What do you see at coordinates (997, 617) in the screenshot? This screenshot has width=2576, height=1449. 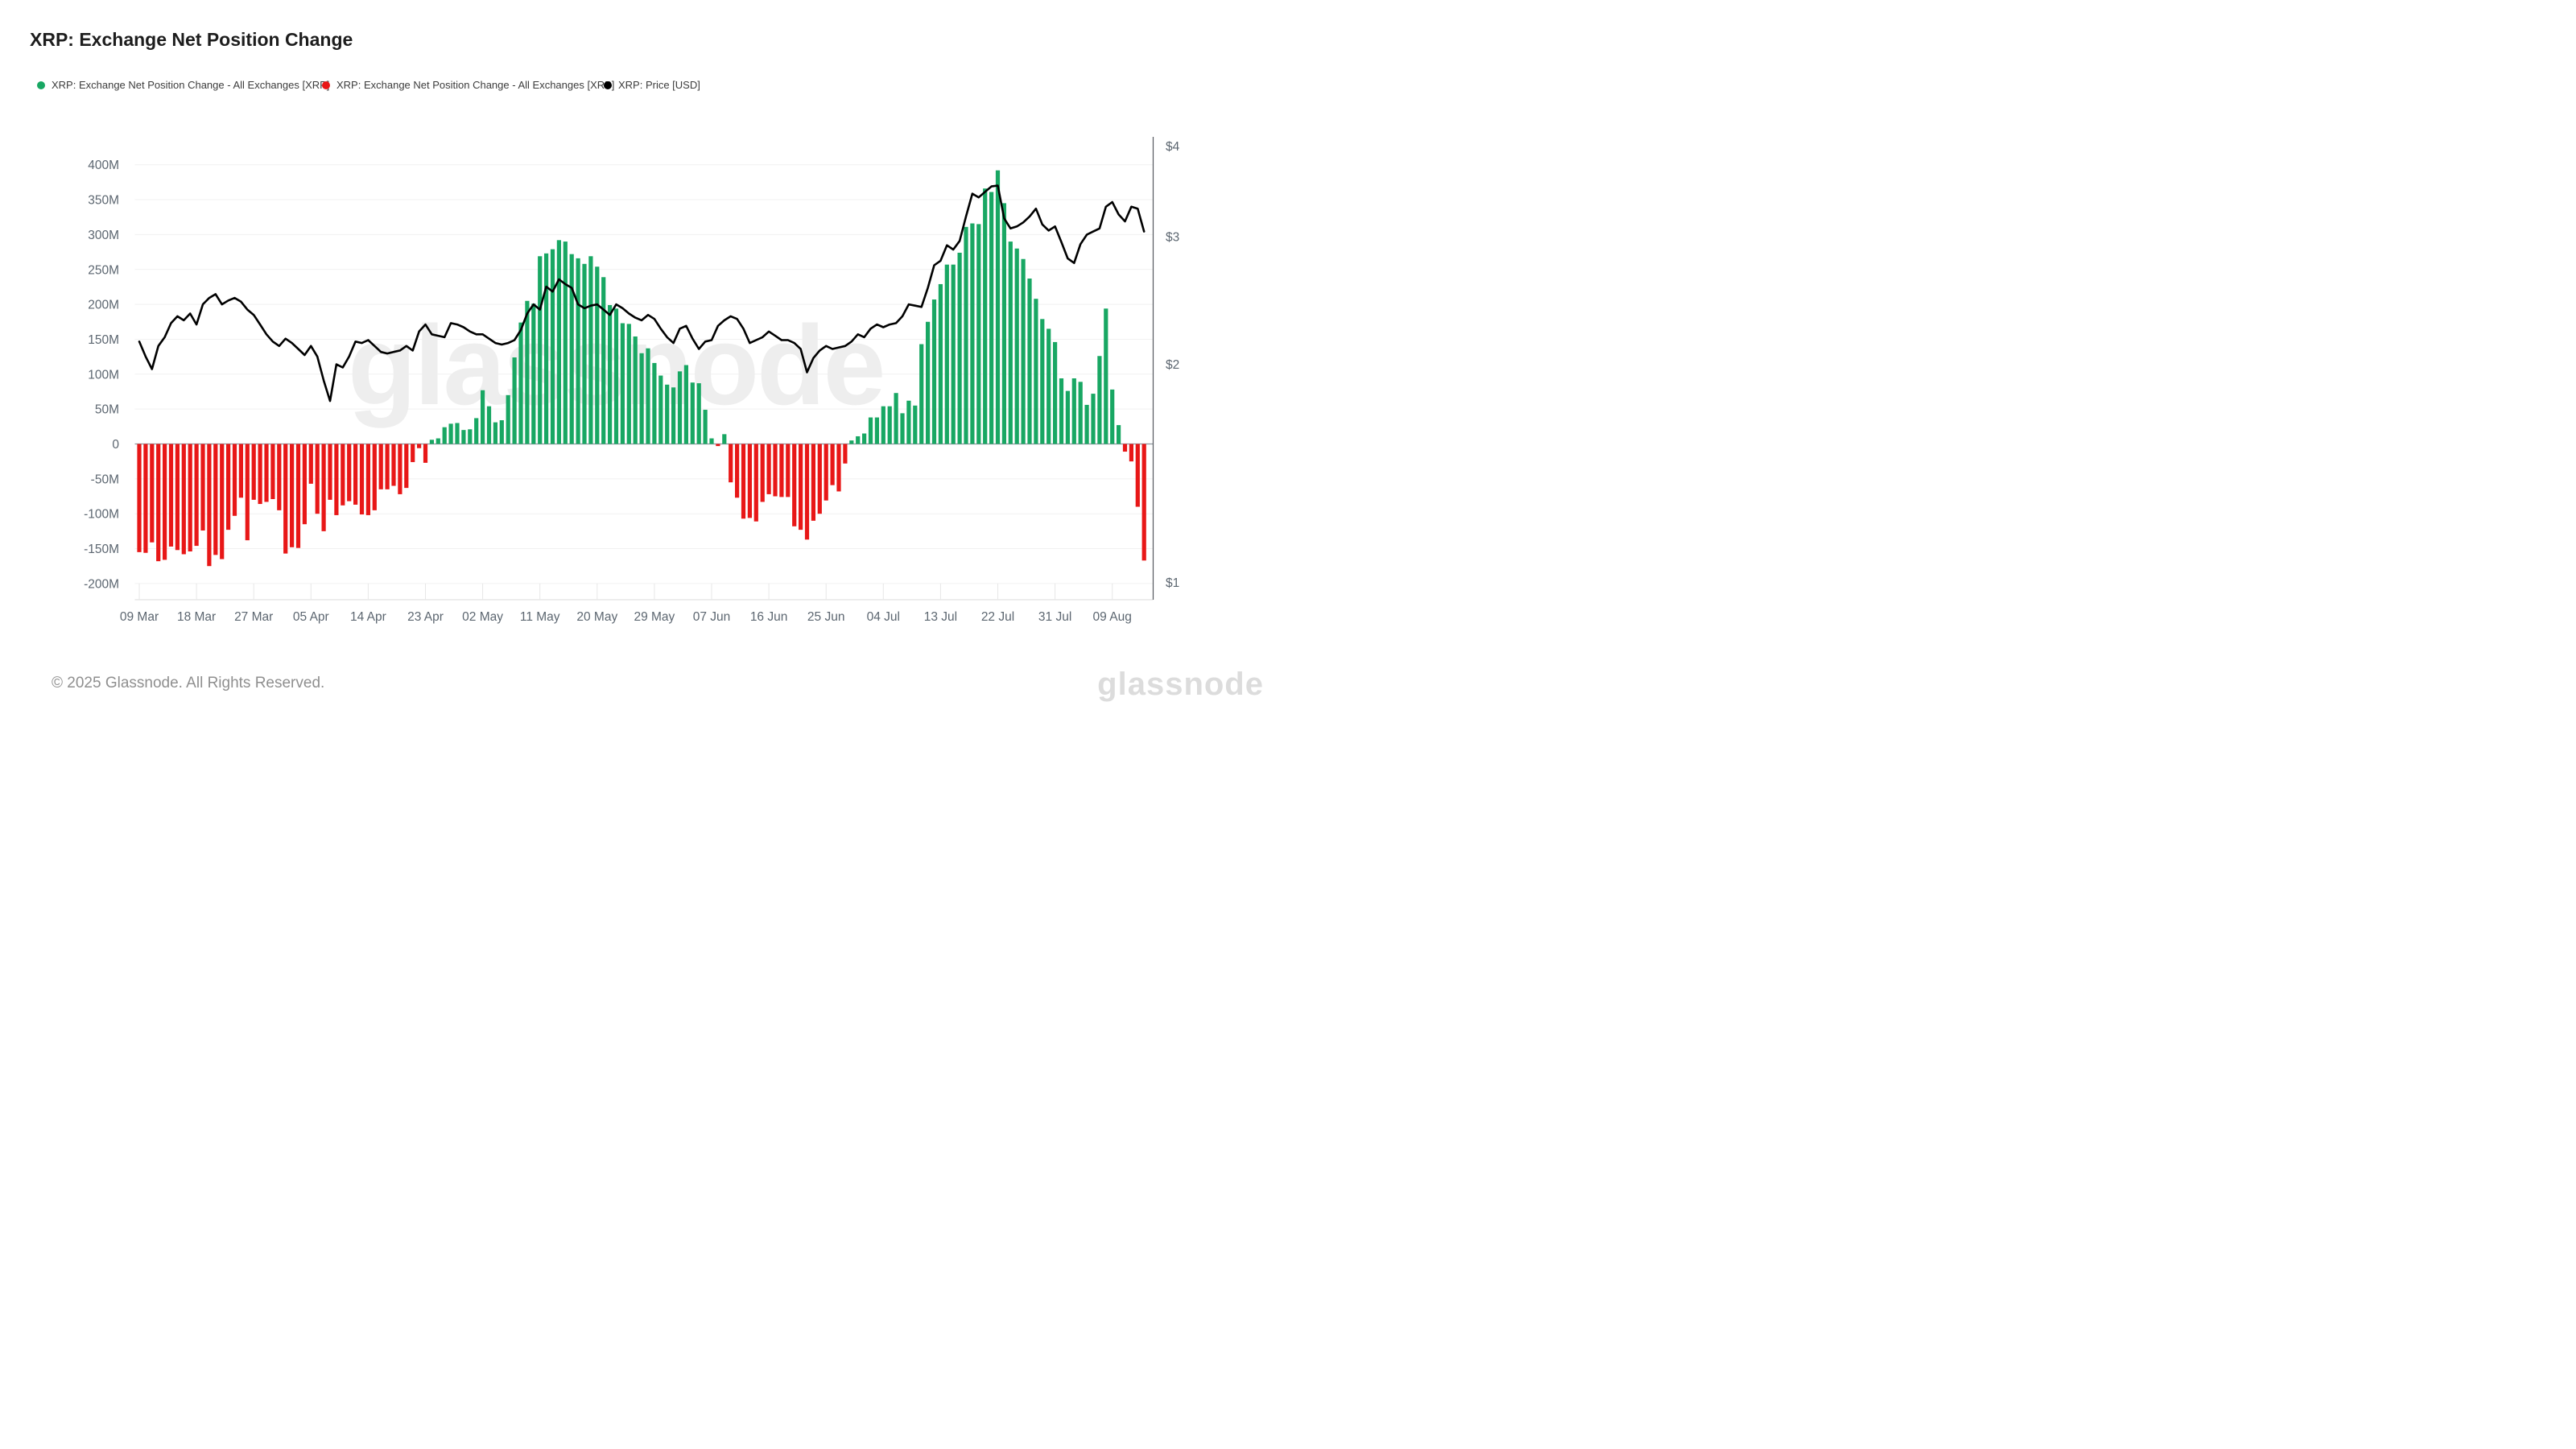 I see `svg-text: 22 Jul` at bounding box center [997, 617].